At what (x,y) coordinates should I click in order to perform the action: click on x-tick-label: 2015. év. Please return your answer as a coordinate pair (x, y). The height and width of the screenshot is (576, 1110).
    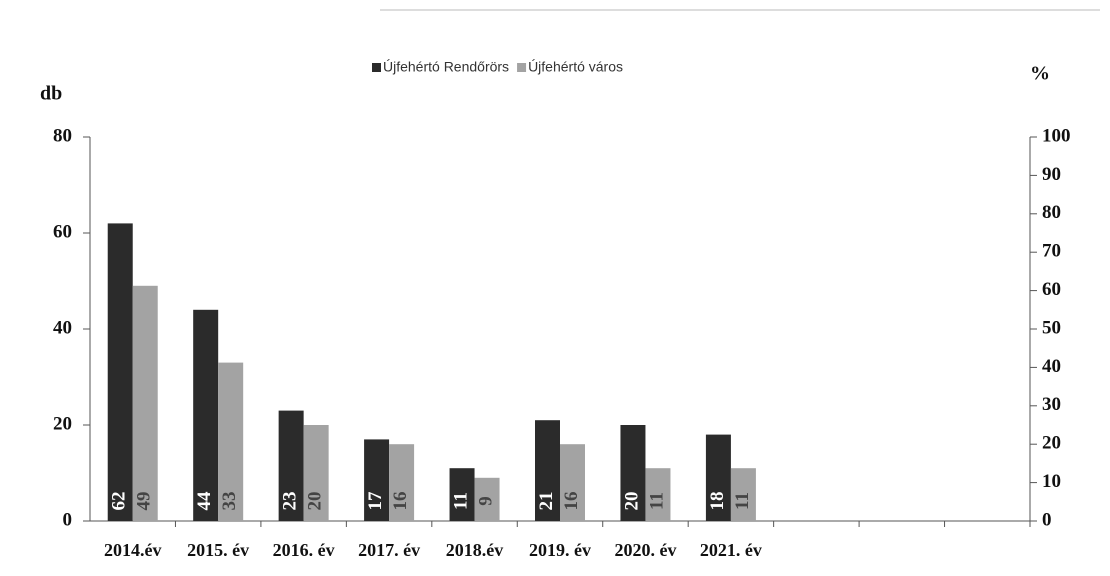
    Looking at the image, I should click on (218, 550).